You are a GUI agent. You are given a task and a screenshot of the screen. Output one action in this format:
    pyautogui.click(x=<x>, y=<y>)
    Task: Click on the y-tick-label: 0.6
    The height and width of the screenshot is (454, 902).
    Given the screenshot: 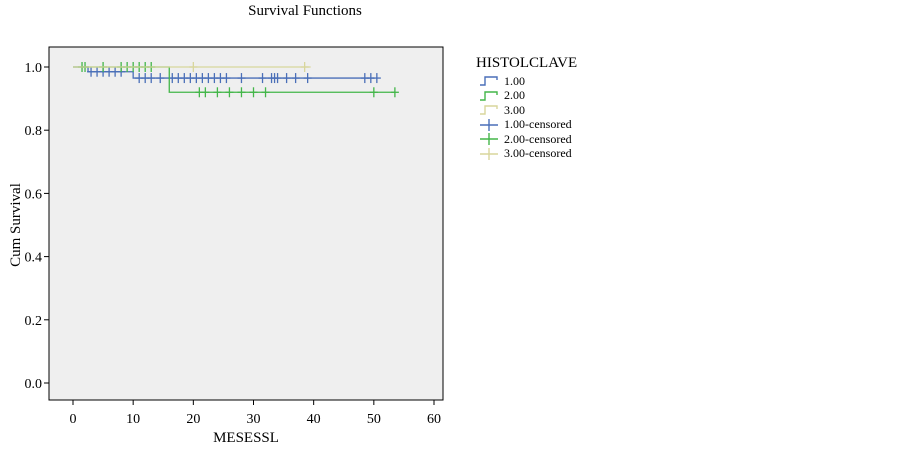 What is the action you would take?
    pyautogui.click(x=34, y=194)
    